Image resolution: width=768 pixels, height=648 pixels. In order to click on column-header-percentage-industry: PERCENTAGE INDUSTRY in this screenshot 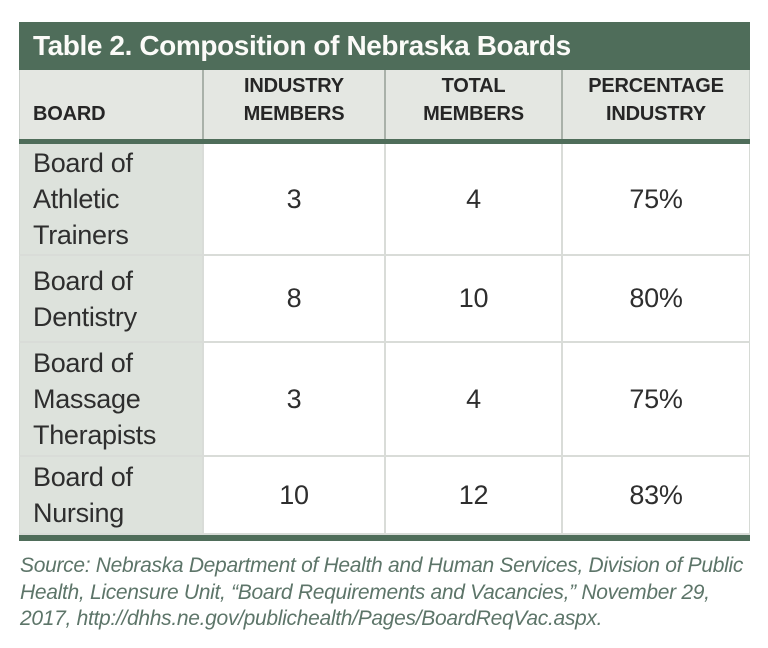, I will do `click(655, 104)`.